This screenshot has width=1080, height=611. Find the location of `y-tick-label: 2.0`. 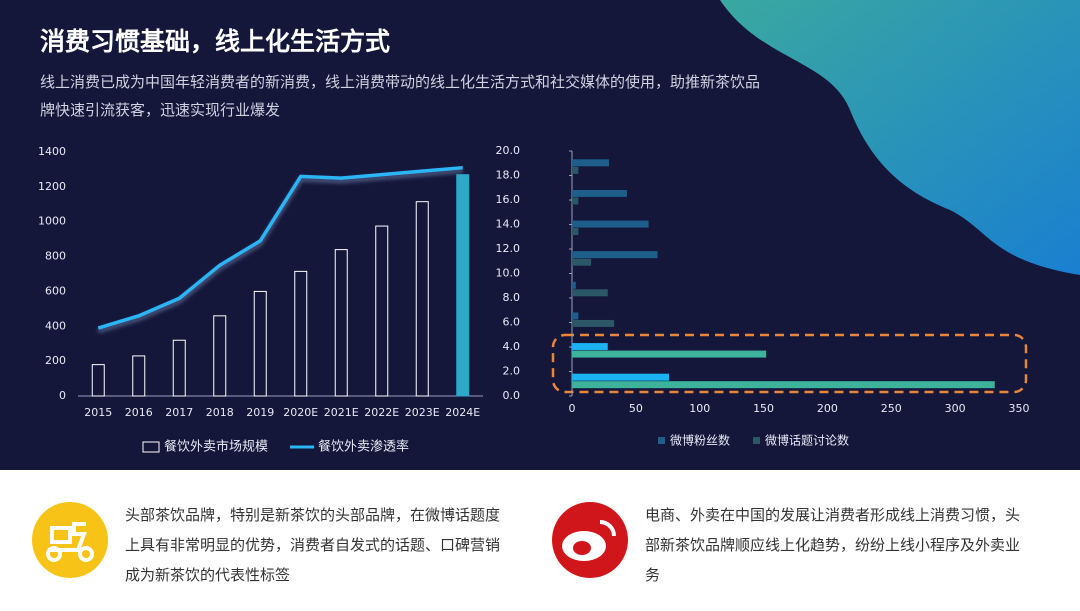

y-tick-label: 2.0 is located at coordinates (512, 371).